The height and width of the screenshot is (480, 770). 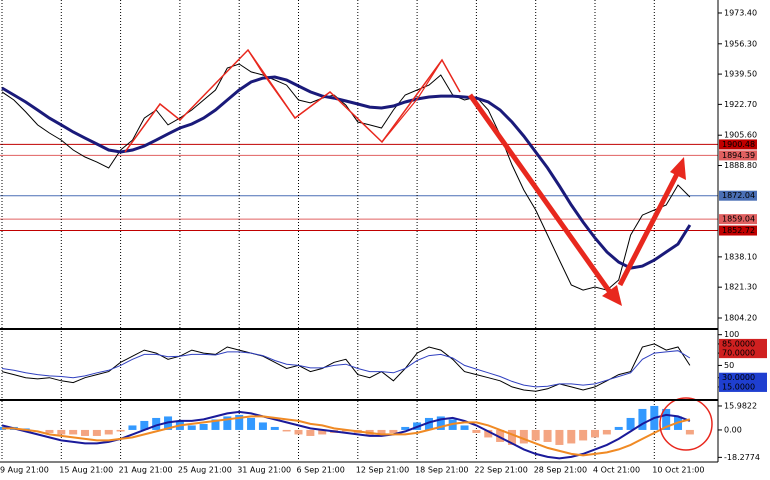 I want to click on x-tick-label: 22 Sep 21:00, so click(x=500, y=470).